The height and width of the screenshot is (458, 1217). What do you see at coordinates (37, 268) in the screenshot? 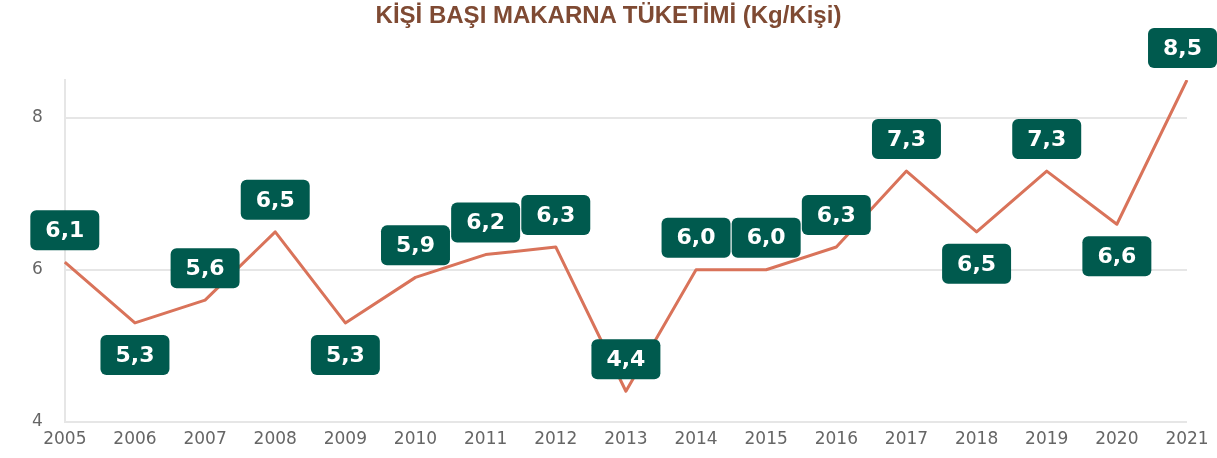
I see `y-tick-label: 6` at bounding box center [37, 268].